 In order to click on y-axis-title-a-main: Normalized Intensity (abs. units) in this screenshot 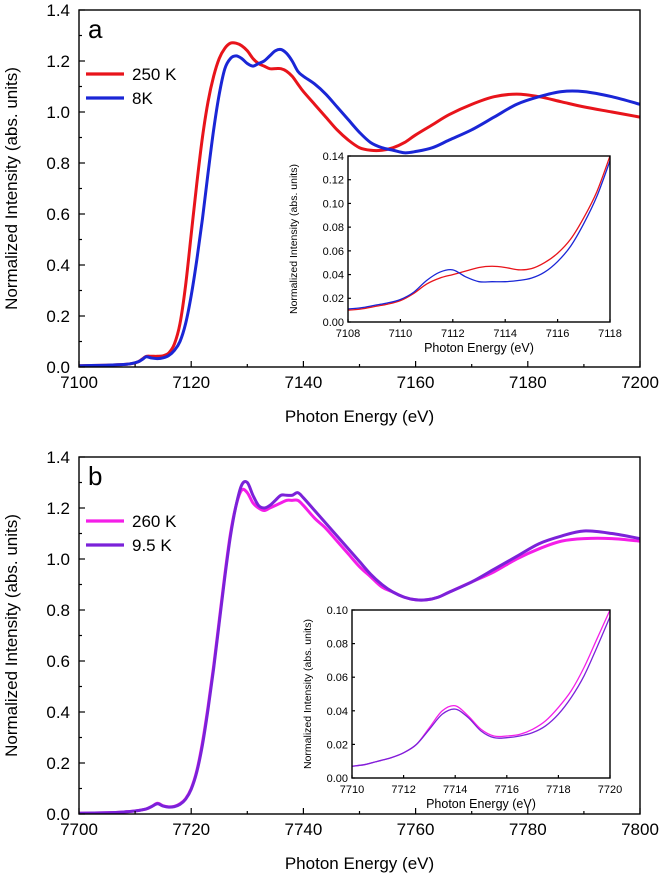, I will do `click(11, 188)`.